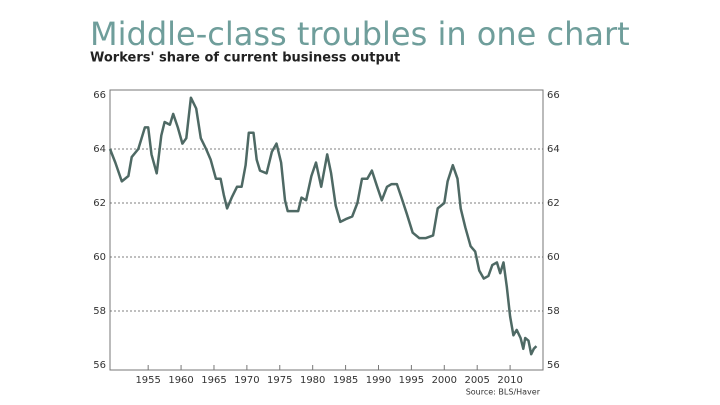 The width and height of the screenshot is (720, 405). What do you see at coordinates (476, 380) in the screenshot?
I see `x-tick-label: 2005` at bounding box center [476, 380].